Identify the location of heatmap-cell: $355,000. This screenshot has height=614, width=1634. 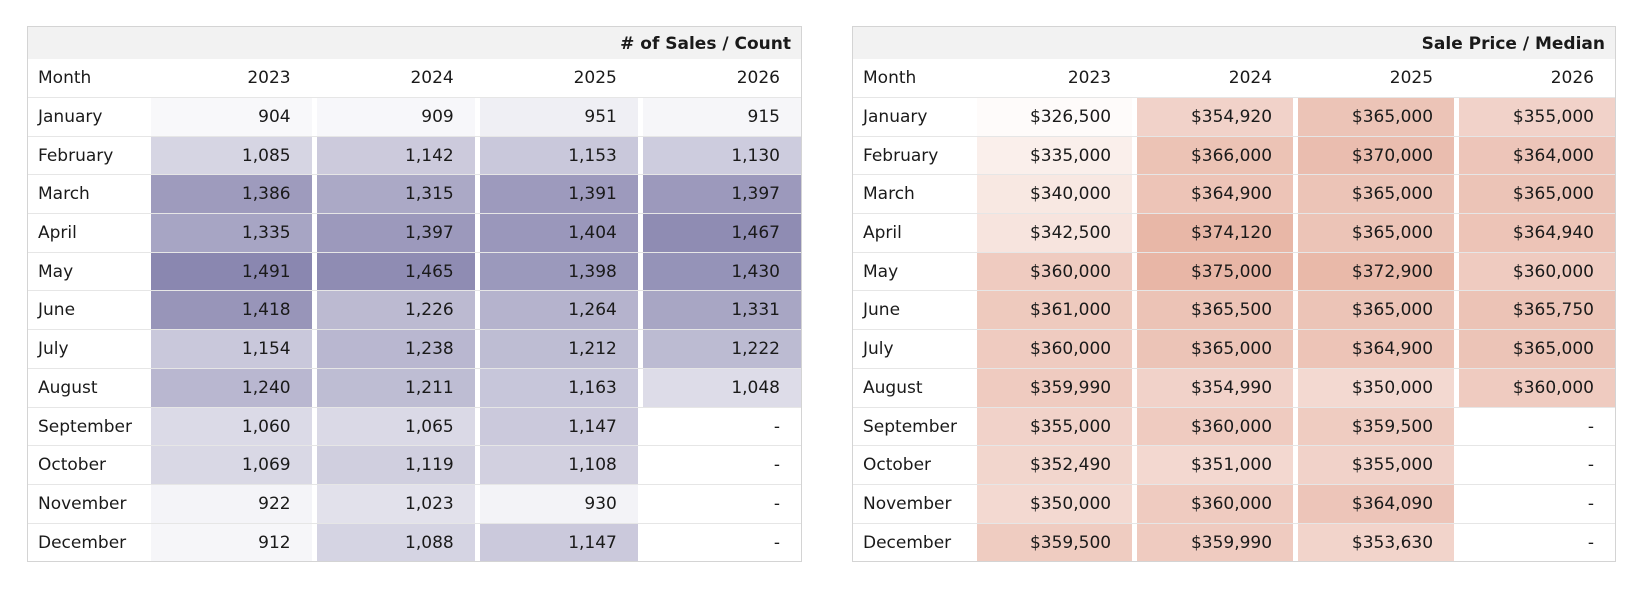
(1537, 117).